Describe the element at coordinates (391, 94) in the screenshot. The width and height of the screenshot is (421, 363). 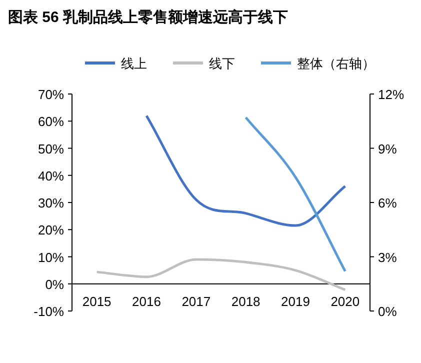
I see `y2-tick-label: 12%` at that location.